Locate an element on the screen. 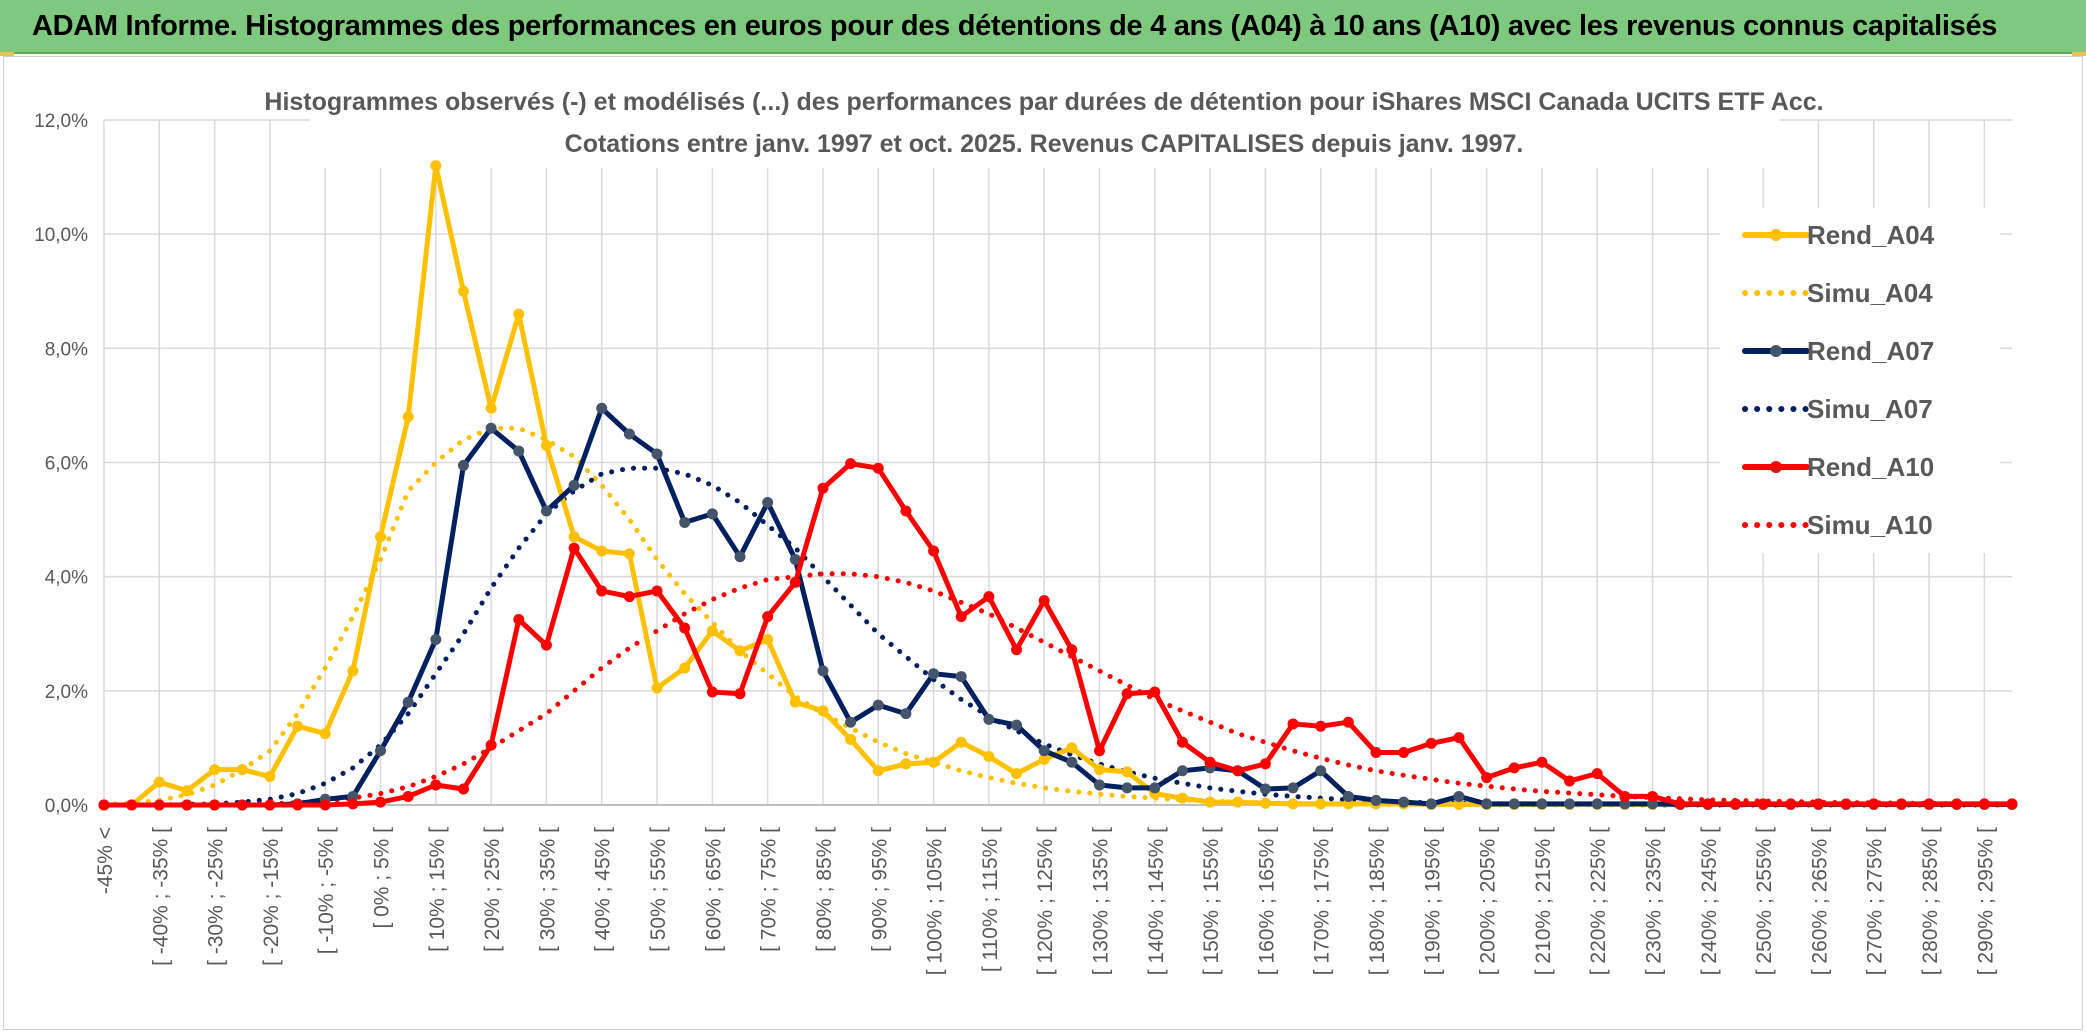 This screenshot has width=2086, height=1033. x-tick-label: [ 60% ; 65% [ is located at coordinates (713, 889).